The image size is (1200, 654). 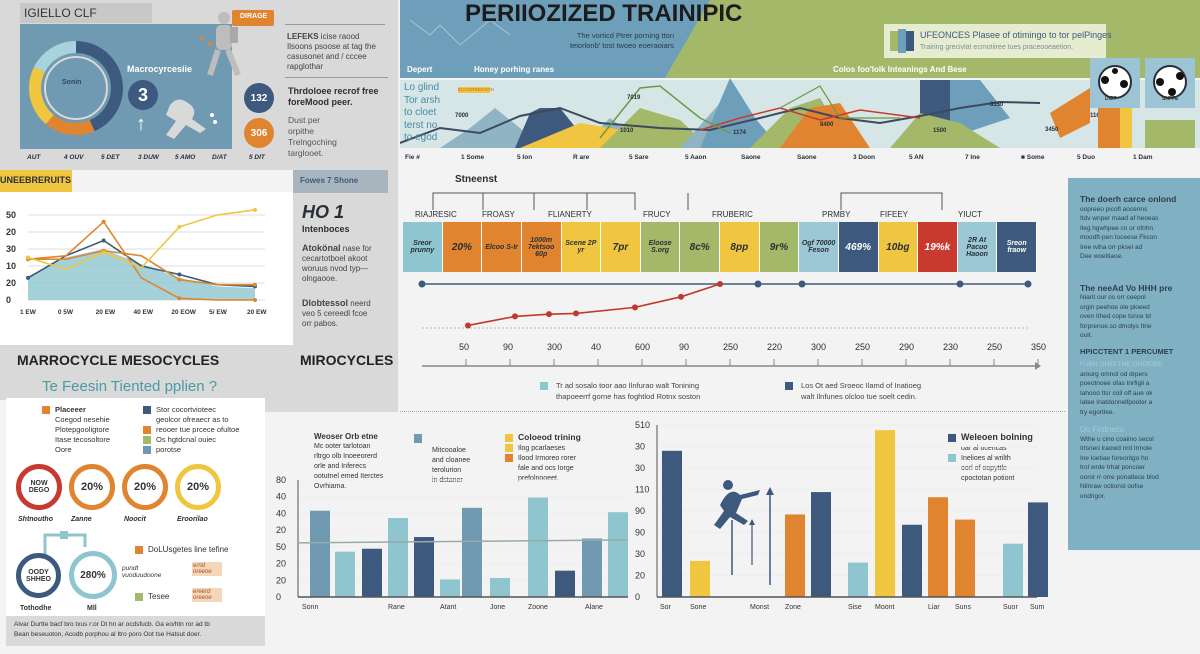 What do you see at coordinates (135, 631) in the screenshot?
I see `footer-note-bg` at bounding box center [135, 631].